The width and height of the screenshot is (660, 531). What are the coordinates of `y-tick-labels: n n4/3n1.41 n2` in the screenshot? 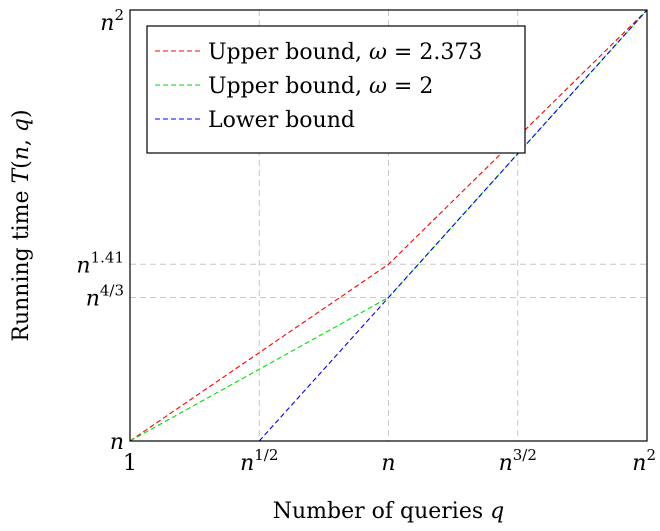 It's located at (100, 230).